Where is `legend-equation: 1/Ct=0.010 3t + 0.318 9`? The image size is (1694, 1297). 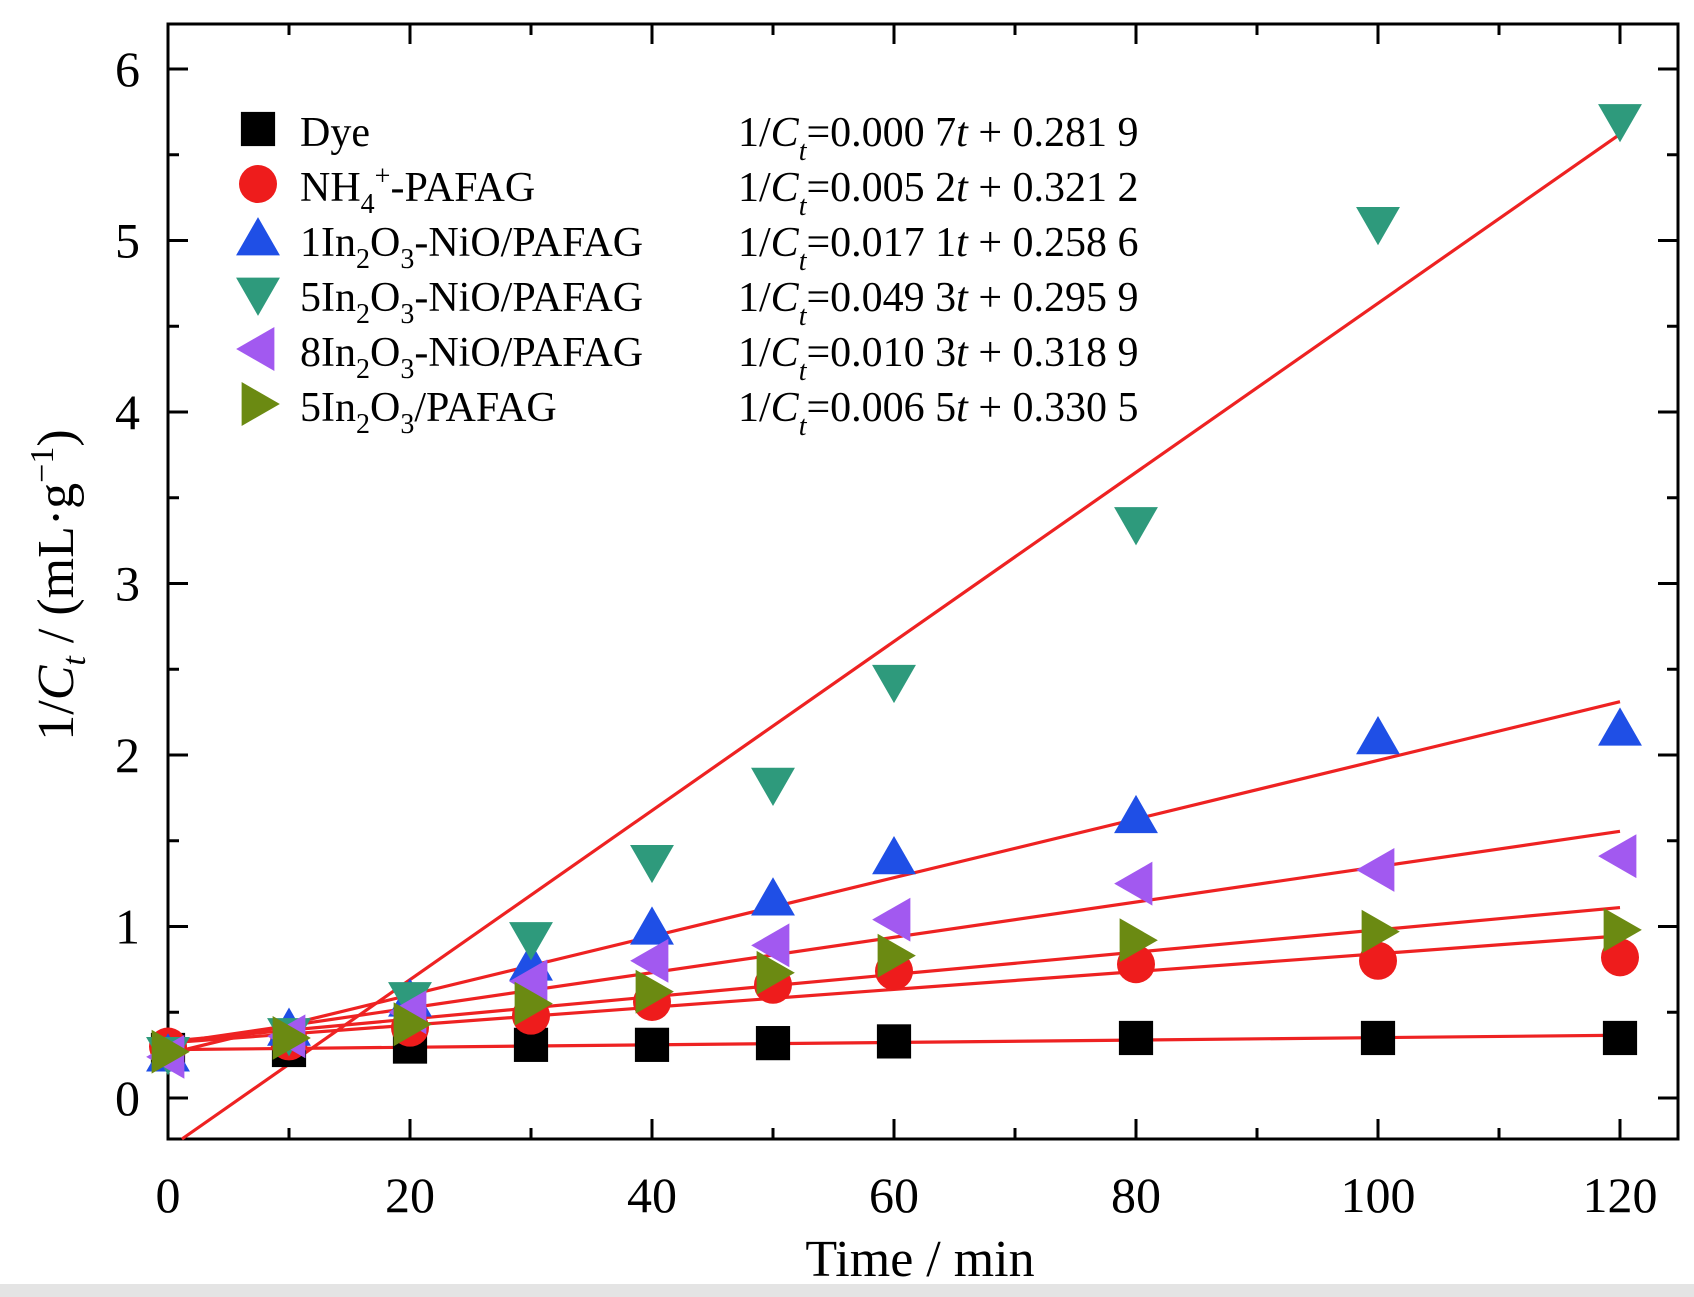 legend-equation: 1/Ct=0.010 3t + 0.318 9 is located at coordinates (938, 358).